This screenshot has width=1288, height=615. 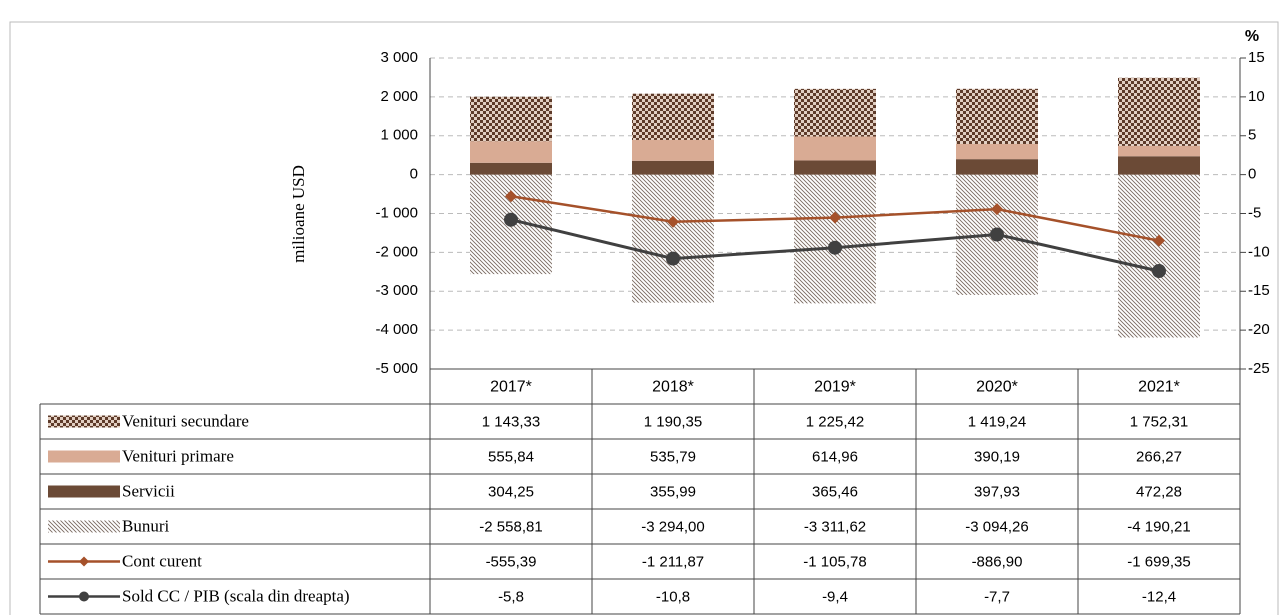 What do you see at coordinates (1159, 596) in the screenshot?
I see `table-cell: -12,4` at bounding box center [1159, 596].